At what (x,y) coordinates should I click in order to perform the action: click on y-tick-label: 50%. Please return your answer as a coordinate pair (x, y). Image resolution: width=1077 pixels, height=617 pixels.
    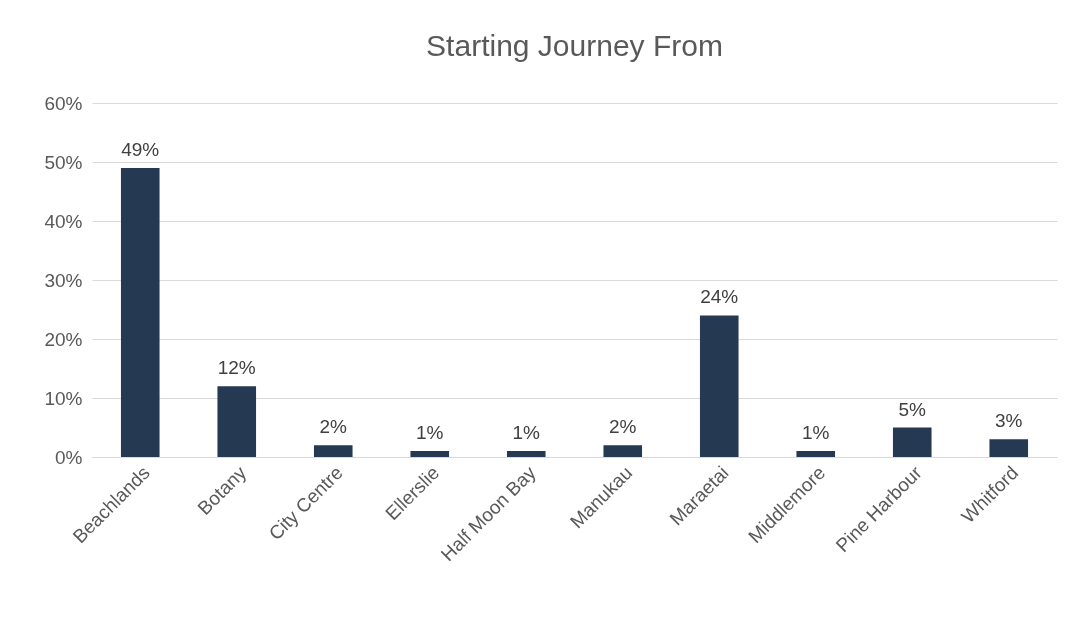
    Looking at the image, I should click on (63, 162).